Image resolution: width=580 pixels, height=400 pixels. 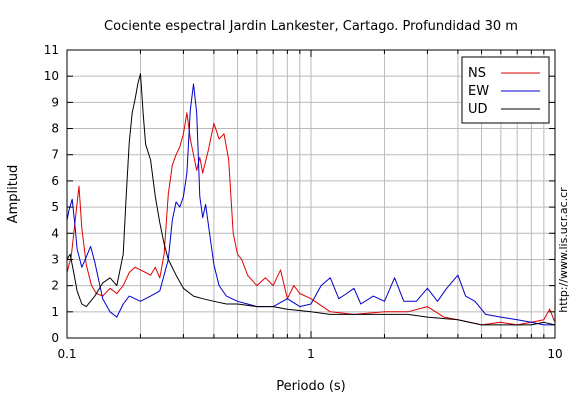 I want to click on website-note: http://www.lis.ucr.ac.cr, so click(x=563, y=250).